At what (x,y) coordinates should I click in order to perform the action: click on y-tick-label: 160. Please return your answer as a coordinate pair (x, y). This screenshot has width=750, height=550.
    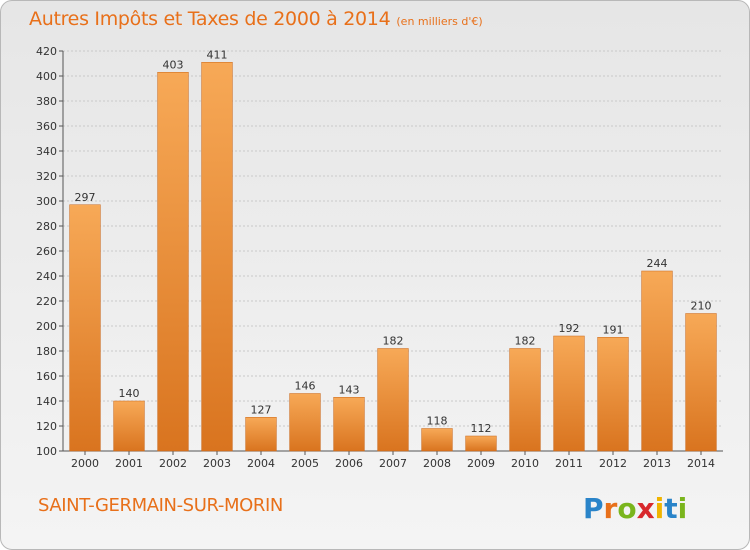
    Looking at the image, I should click on (46, 376).